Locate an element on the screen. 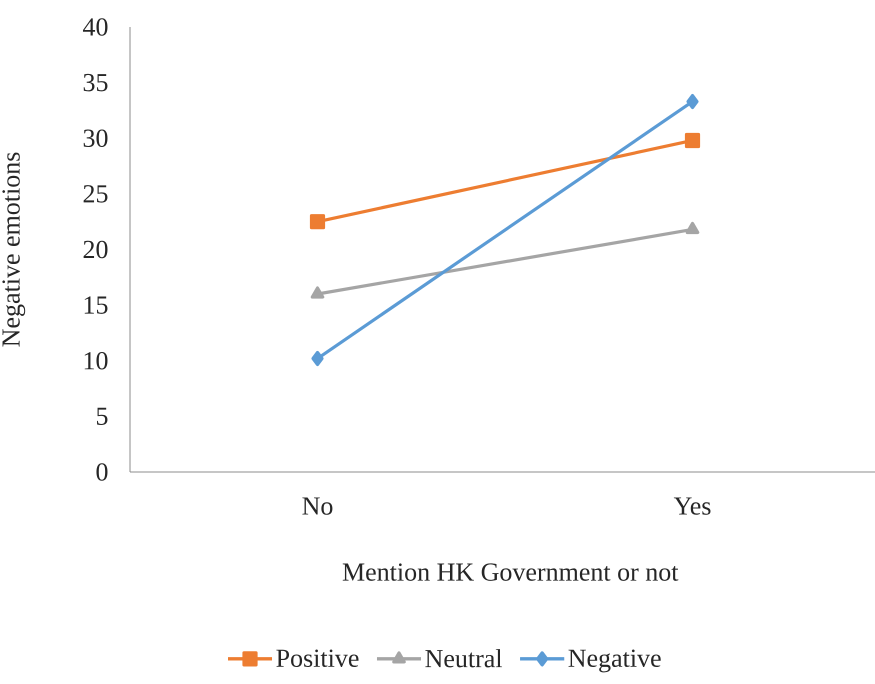 The height and width of the screenshot is (684, 875). legend-label: Neutral is located at coordinates (463, 658).